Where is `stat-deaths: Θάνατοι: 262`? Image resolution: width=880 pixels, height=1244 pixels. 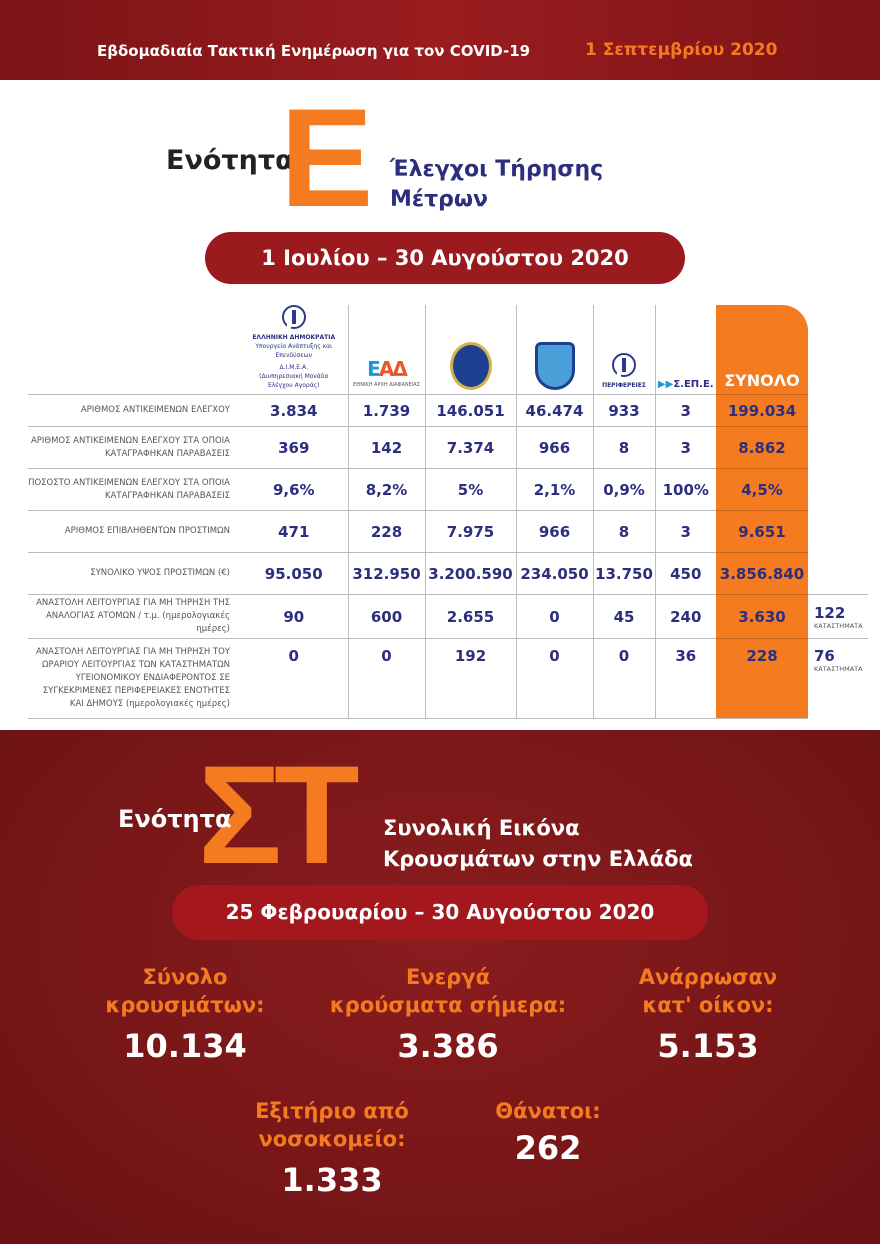
stat-deaths: Θάνατοι: 262 is located at coordinates (548, 1132).